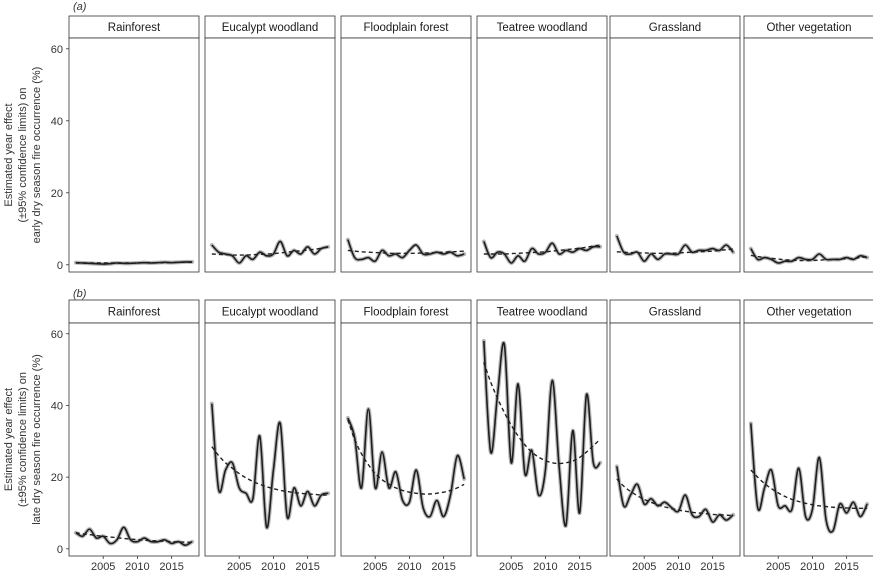  Describe the element at coordinates (80, 294) in the screenshot. I see `panel-label: (b)` at that location.